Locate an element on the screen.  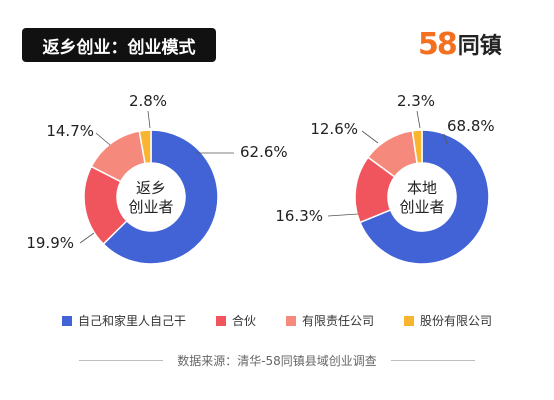
divider-left is located at coordinates (121, 360).